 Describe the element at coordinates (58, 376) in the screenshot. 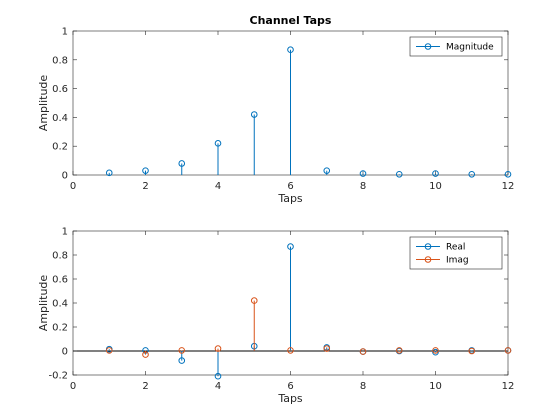

I see `y-tick-label: -0.2` at that location.